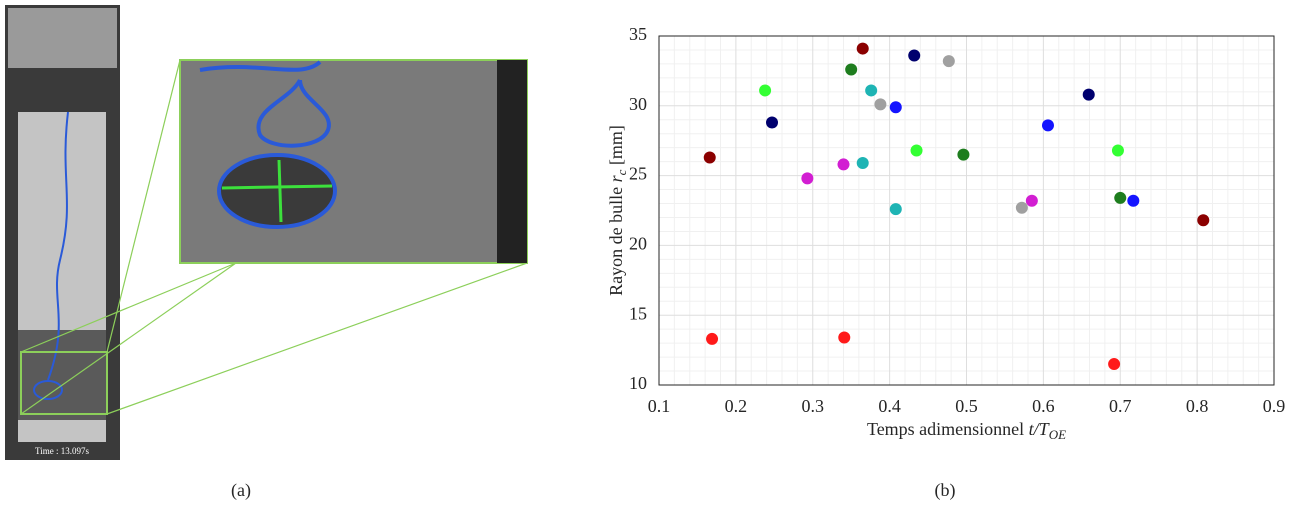 The width and height of the screenshot is (1301, 512). Describe the element at coordinates (1274, 406) in the screenshot. I see `x-tick-label: 0.9` at that location.